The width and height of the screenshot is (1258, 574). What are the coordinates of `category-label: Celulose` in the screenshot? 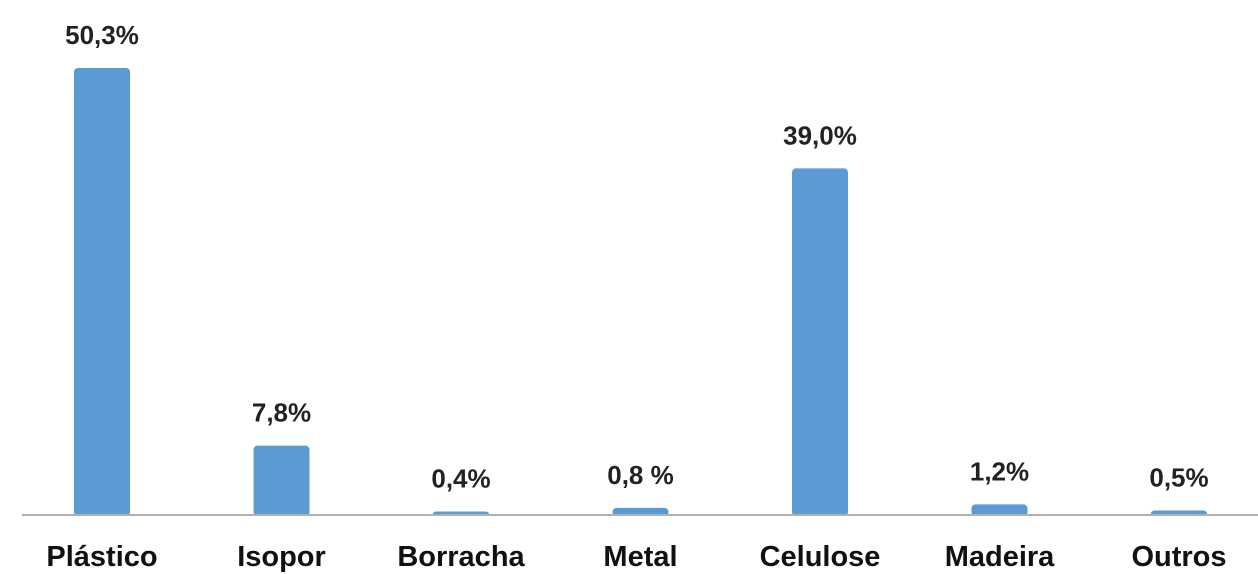 It's located at (820, 557).